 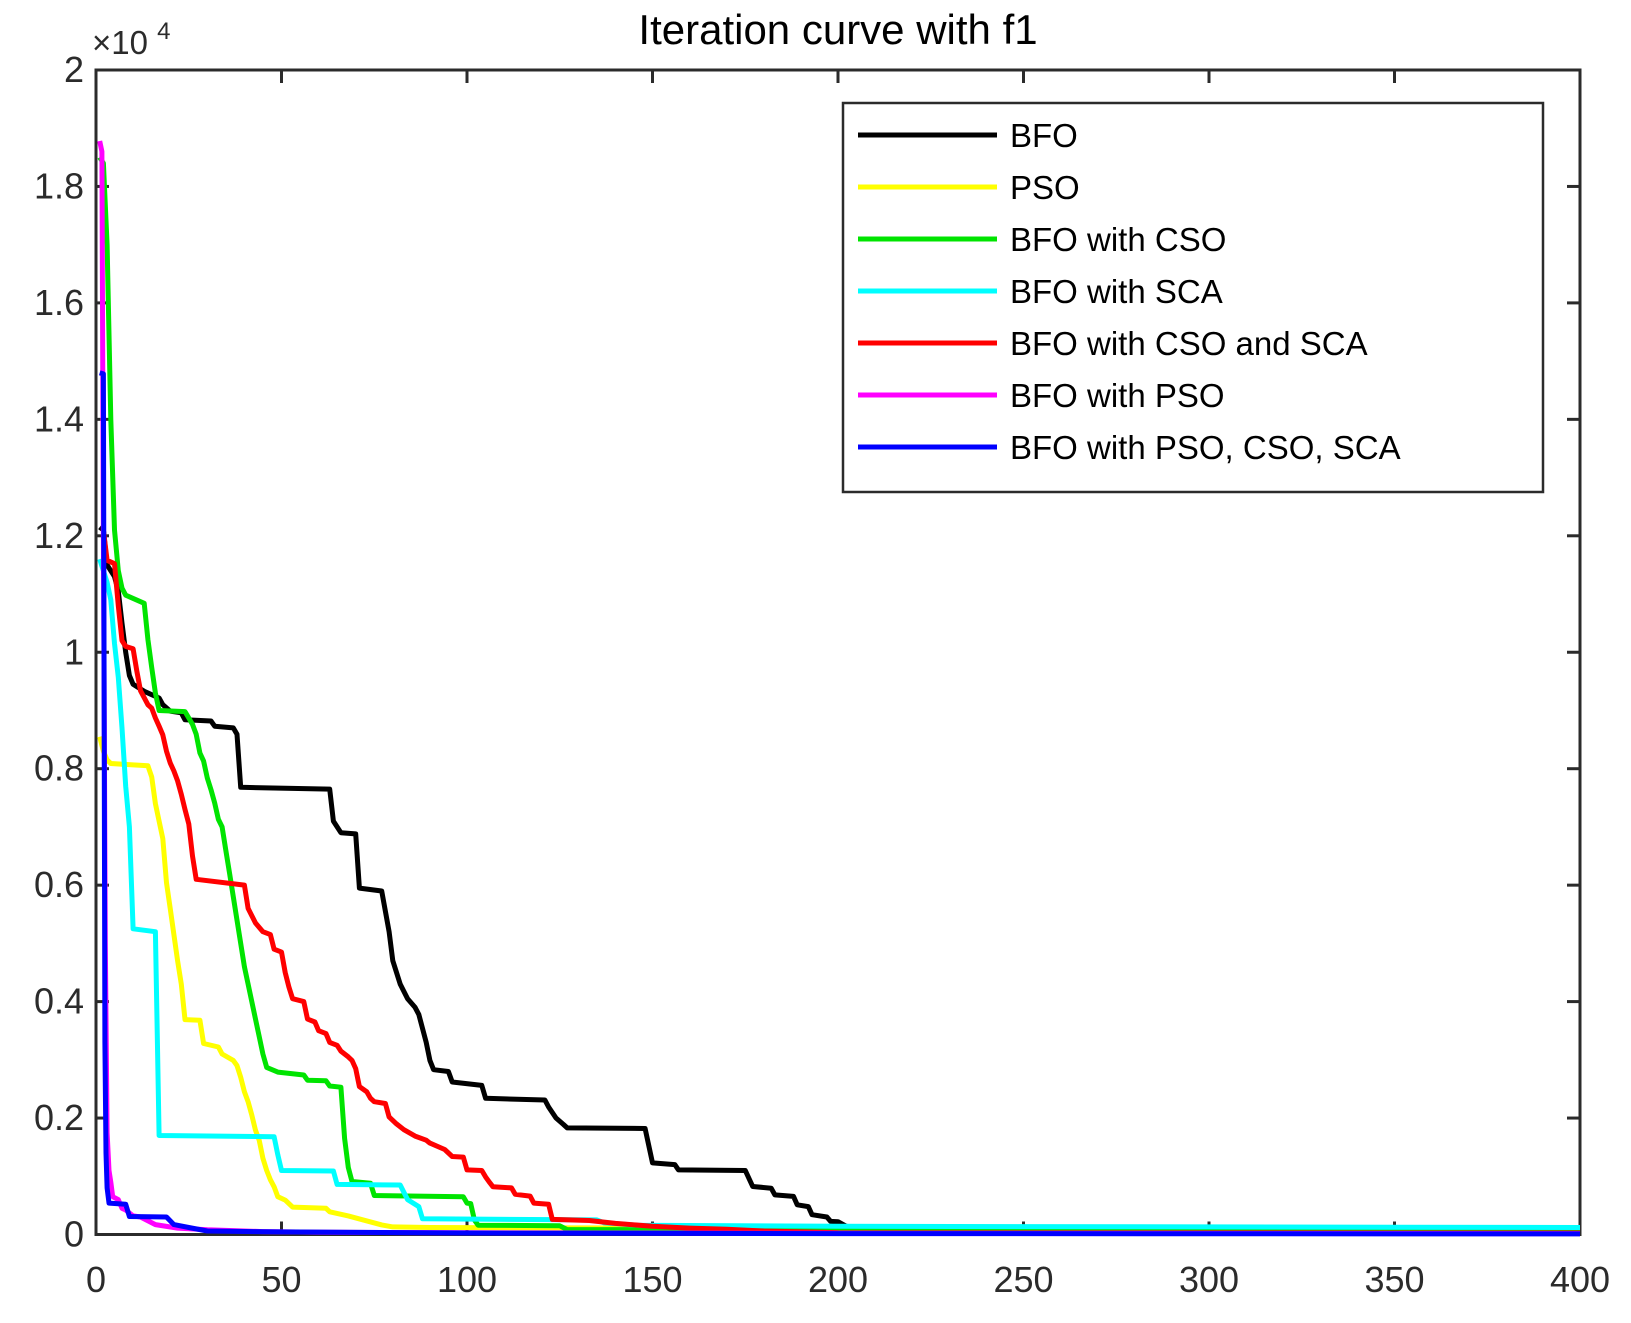 What do you see at coordinates (1394, 1279) in the screenshot?
I see `x-tick-label: 350` at bounding box center [1394, 1279].